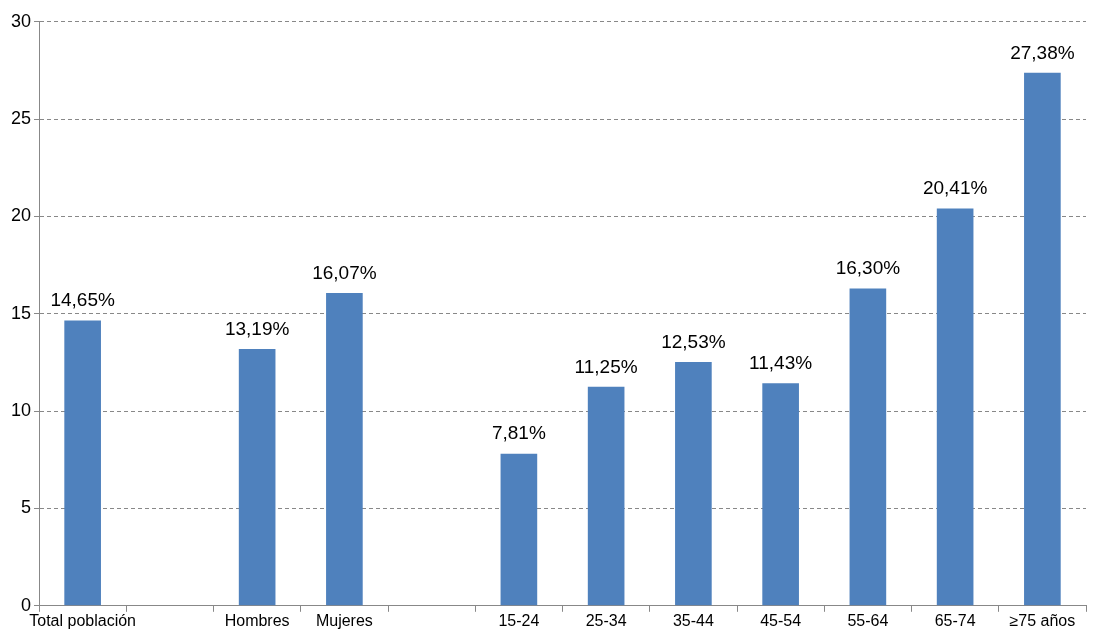 This screenshot has width=1100, height=639. I want to click on data-label: 12,53%, so click(693, 341).